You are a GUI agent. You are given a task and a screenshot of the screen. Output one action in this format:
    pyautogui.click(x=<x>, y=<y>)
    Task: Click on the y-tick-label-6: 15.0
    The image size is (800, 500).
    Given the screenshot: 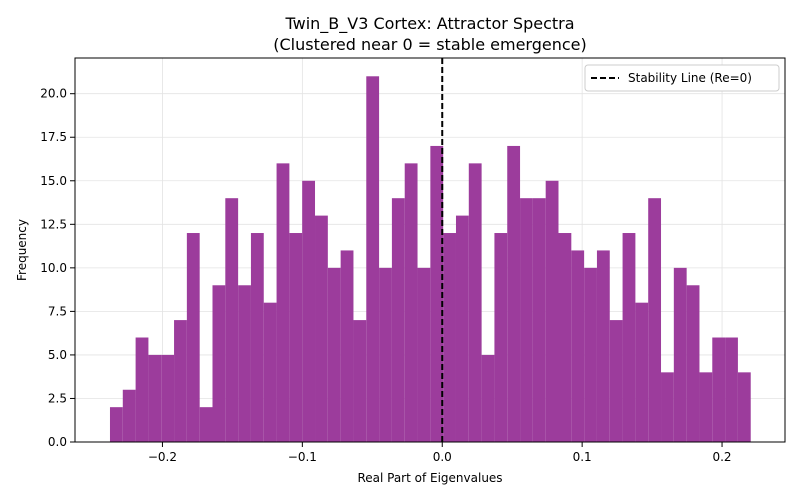 What is the action you would take?
    pyautogui.click(x=53, y=181)
    